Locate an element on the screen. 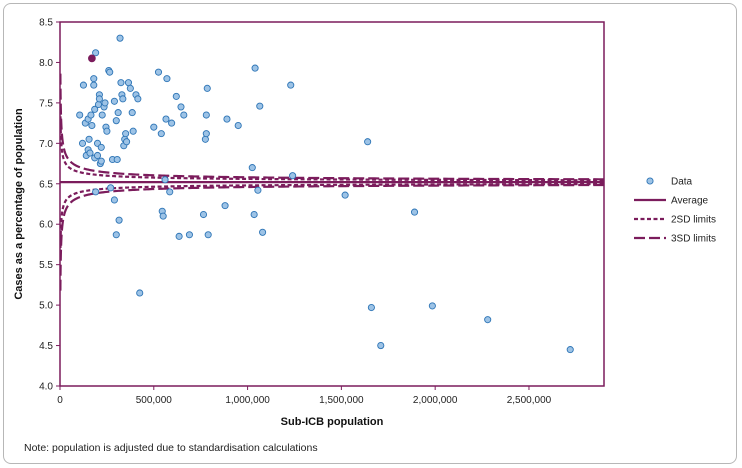  x-tick-label: 2,000,000 is located at coordinates (435, 400).